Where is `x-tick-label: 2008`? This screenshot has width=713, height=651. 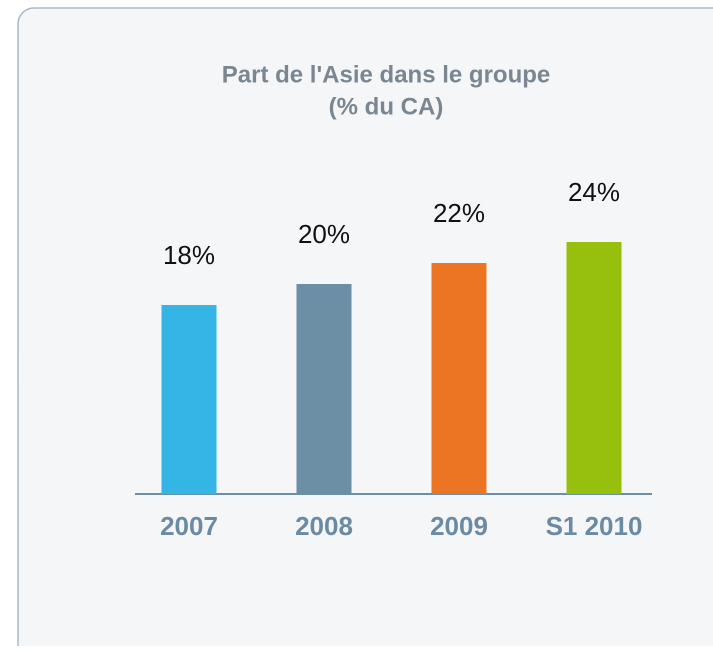
x-tick-label: 2008 is located at coordinates (324, 526).